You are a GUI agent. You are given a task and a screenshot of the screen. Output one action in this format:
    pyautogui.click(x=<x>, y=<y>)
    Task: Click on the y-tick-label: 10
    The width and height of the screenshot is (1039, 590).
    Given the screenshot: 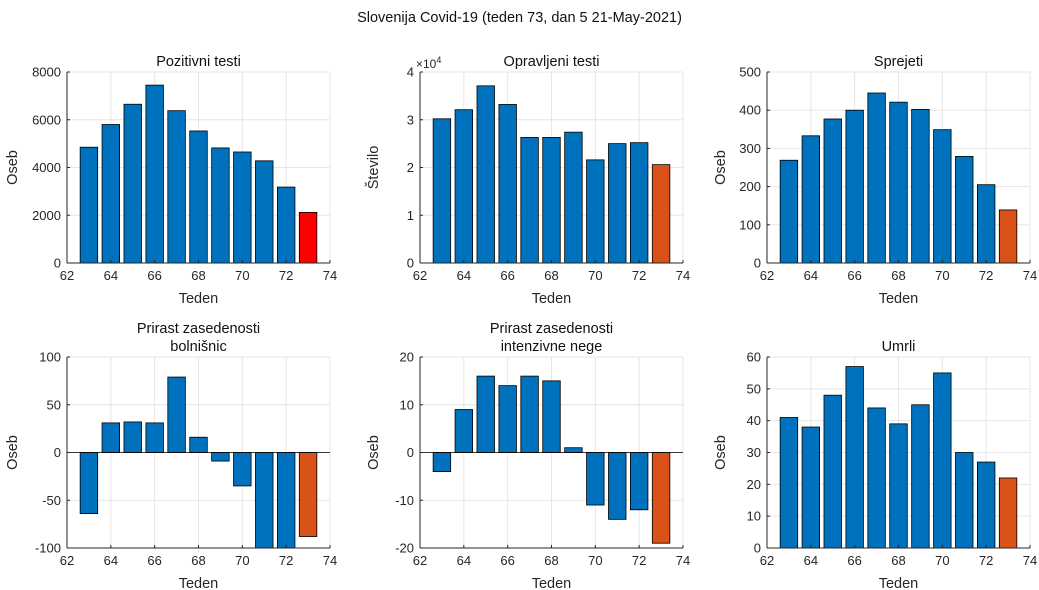 What is the action you would take?
    pyautogui.click(x=407, y=404)
    